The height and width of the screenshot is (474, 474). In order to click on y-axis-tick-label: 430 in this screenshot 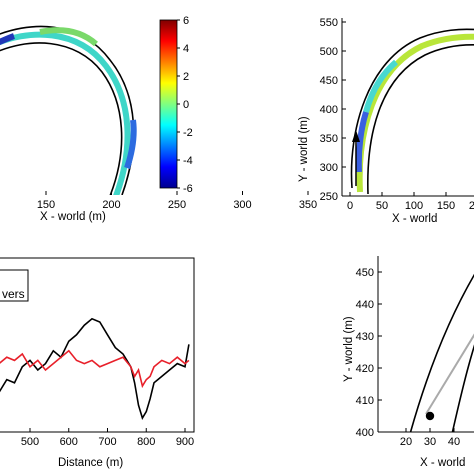, I will do `click(365, 337)`.